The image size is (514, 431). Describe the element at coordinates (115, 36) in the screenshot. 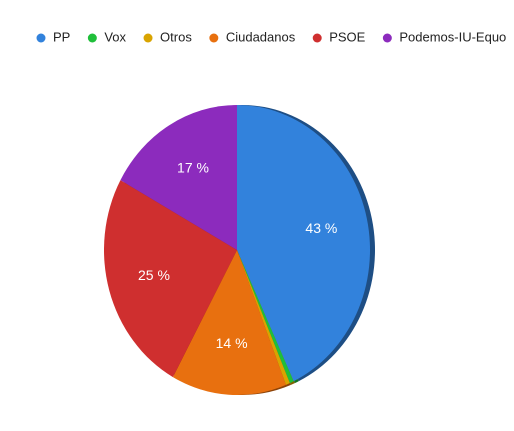

I see `legend-label: Vox` at that location.